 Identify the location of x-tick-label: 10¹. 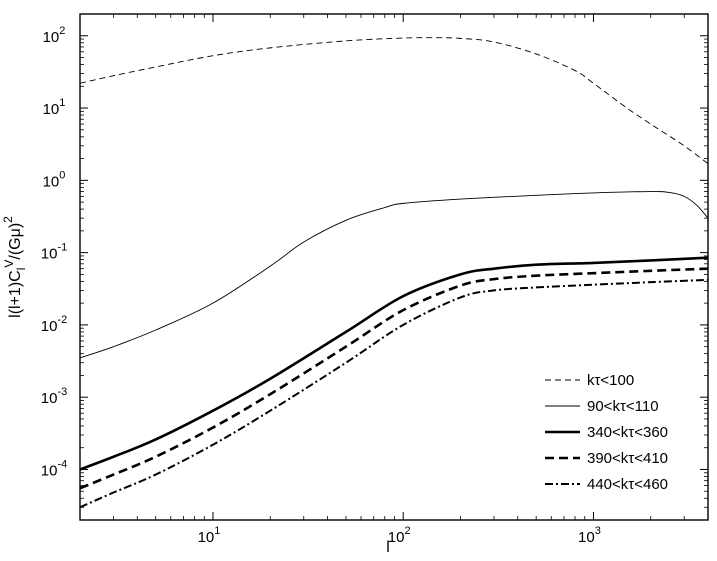
(209, 535).